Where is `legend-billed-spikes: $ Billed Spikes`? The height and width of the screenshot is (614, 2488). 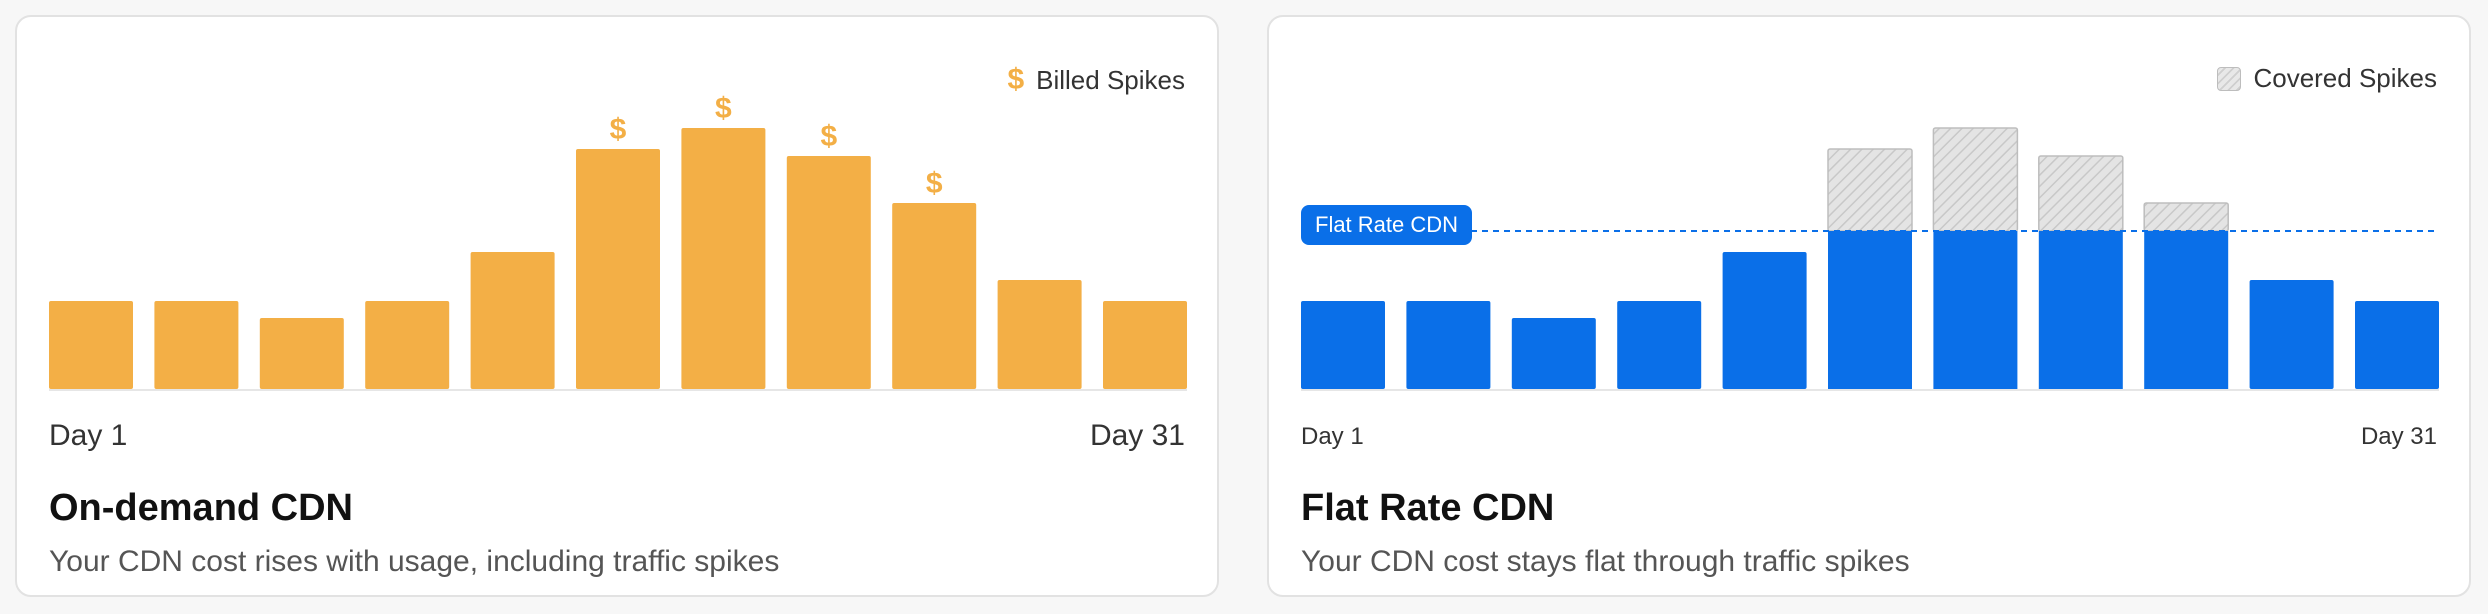
legend-billed-spikes: $ Billed Spikes is located at coordinates (1096, 80).